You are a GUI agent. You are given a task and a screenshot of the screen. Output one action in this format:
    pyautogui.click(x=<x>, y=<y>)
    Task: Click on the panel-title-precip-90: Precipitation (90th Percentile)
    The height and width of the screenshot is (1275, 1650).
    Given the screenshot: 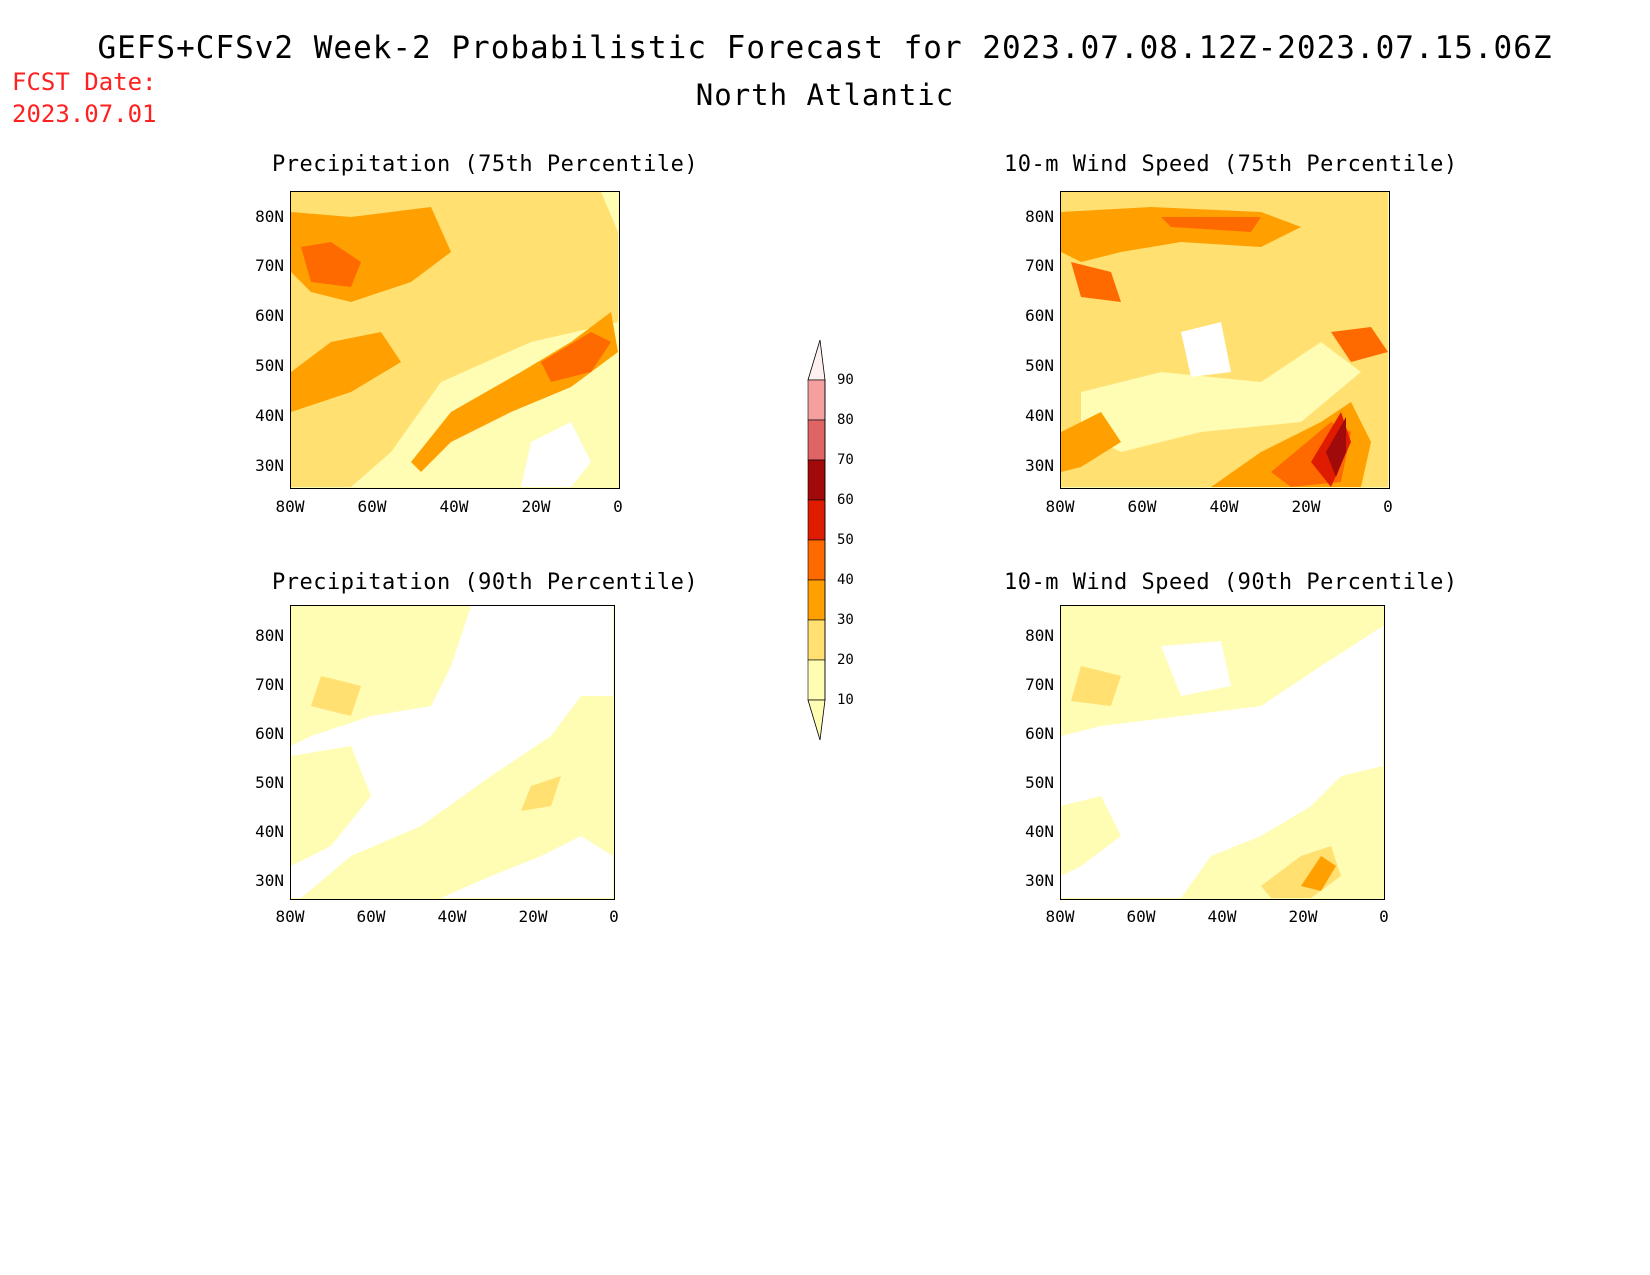 What is the action you would take?
    pyautogui.click(x=485, y=582)
    